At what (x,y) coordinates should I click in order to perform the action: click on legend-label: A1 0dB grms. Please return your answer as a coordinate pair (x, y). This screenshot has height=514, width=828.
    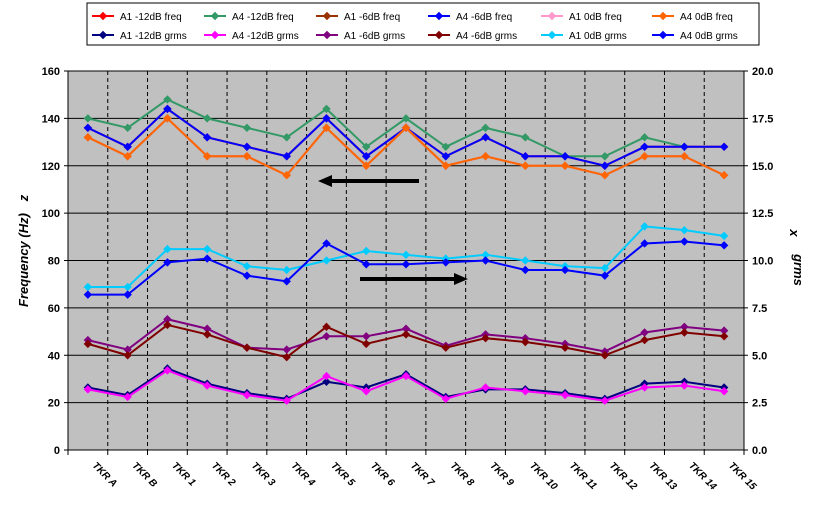
    Looking at the image, I should click on (598, 36).